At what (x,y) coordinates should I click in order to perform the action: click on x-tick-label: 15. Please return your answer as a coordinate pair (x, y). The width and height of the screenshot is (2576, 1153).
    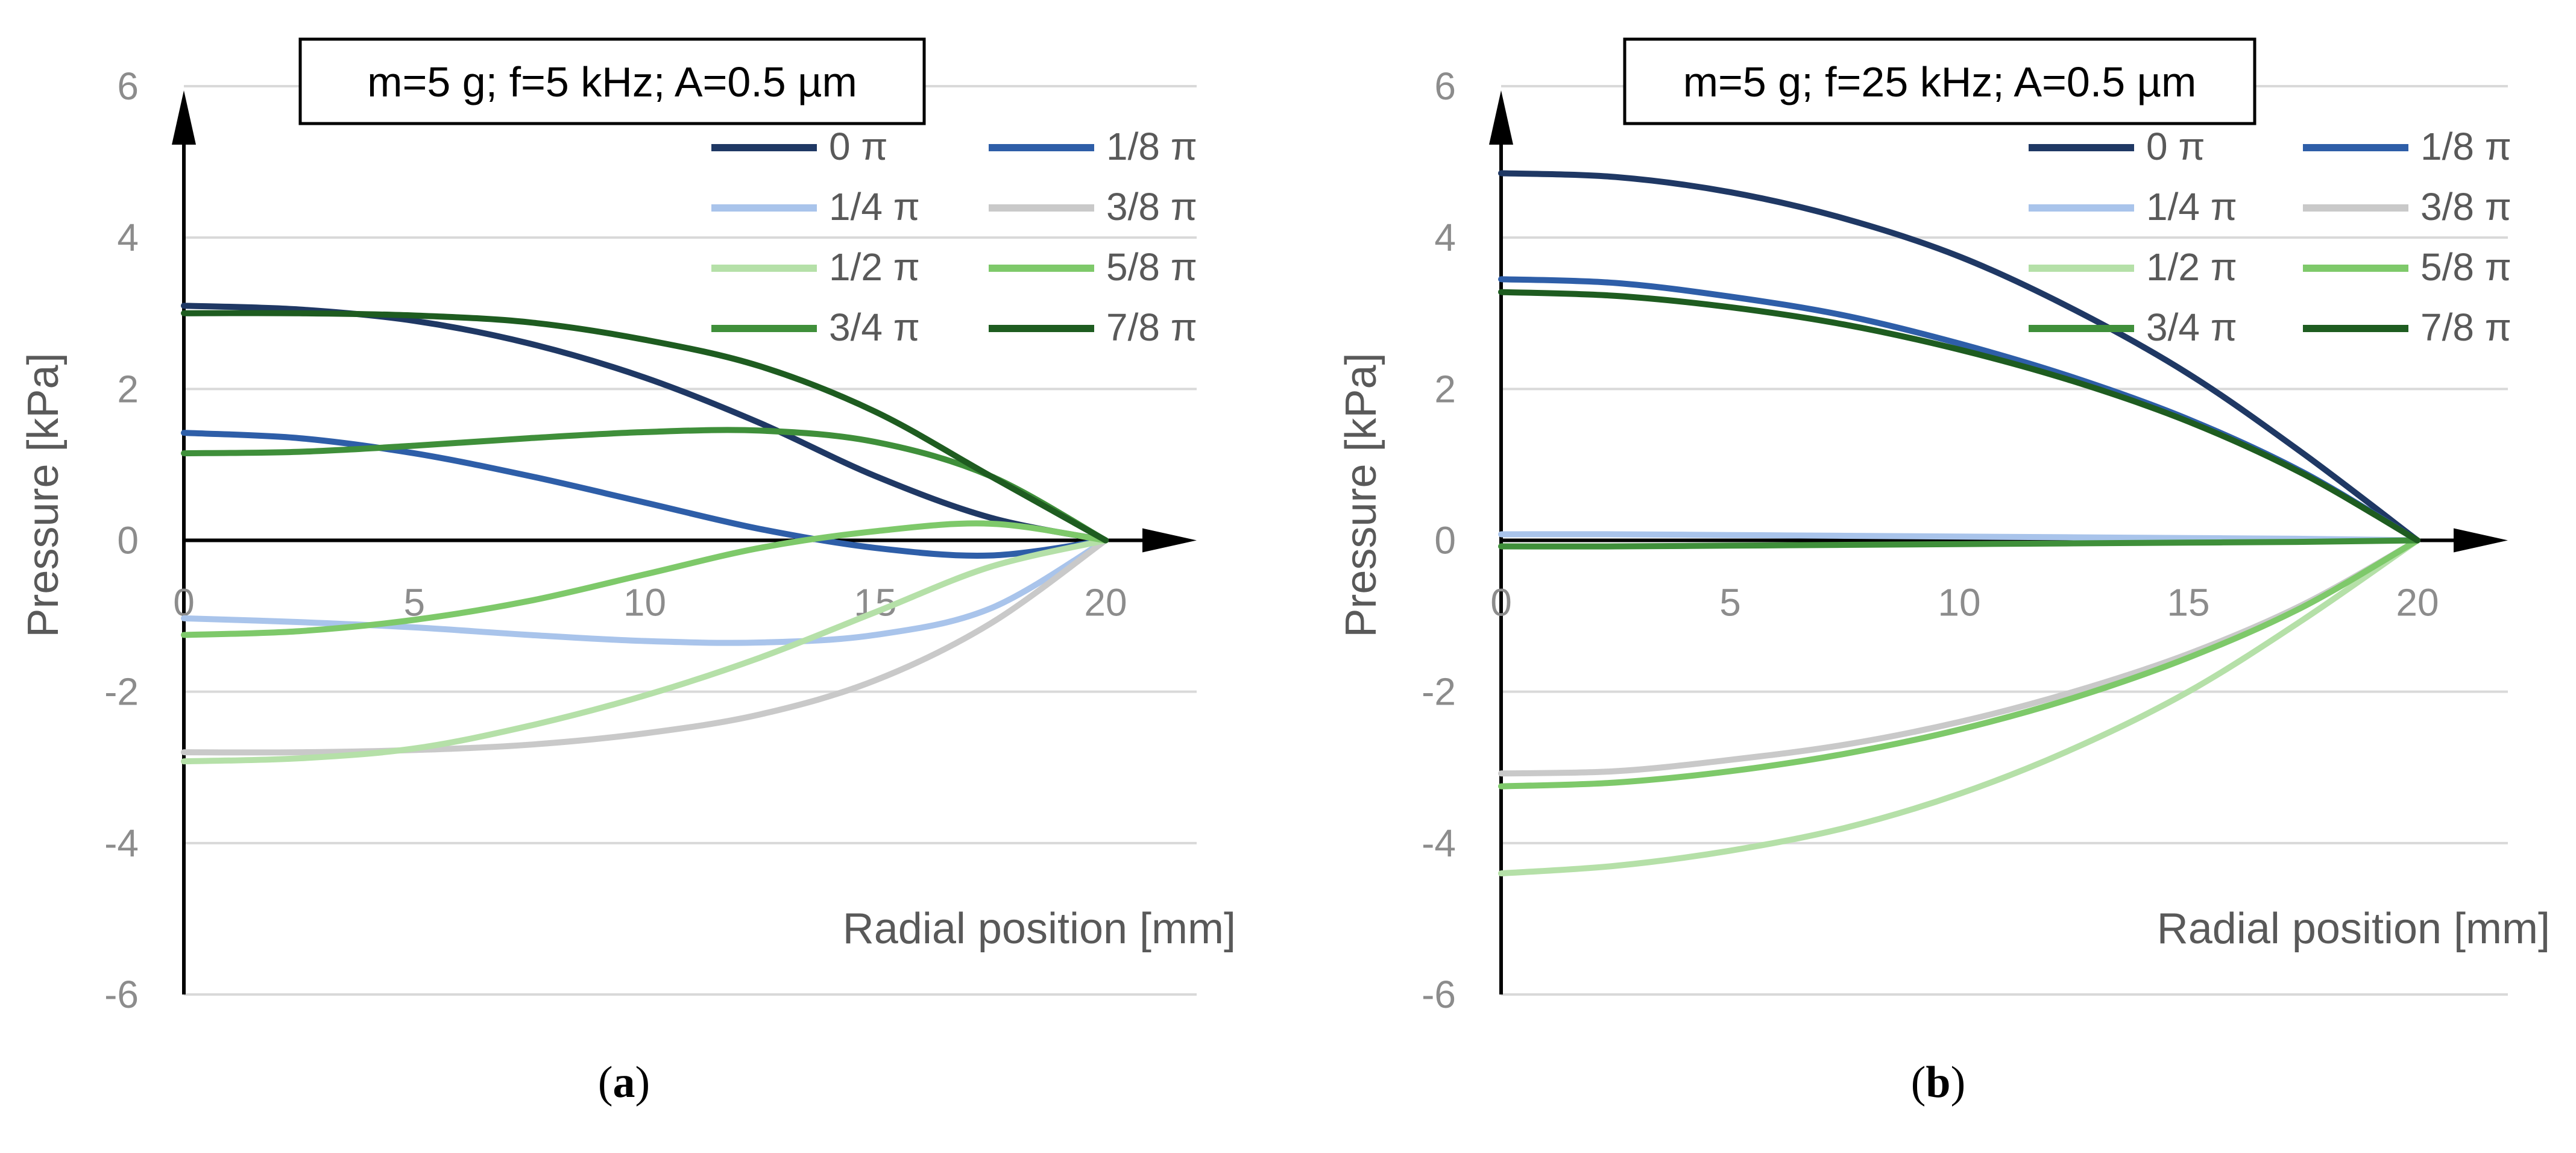
    Looking at the image, I should click on (2188, 602).